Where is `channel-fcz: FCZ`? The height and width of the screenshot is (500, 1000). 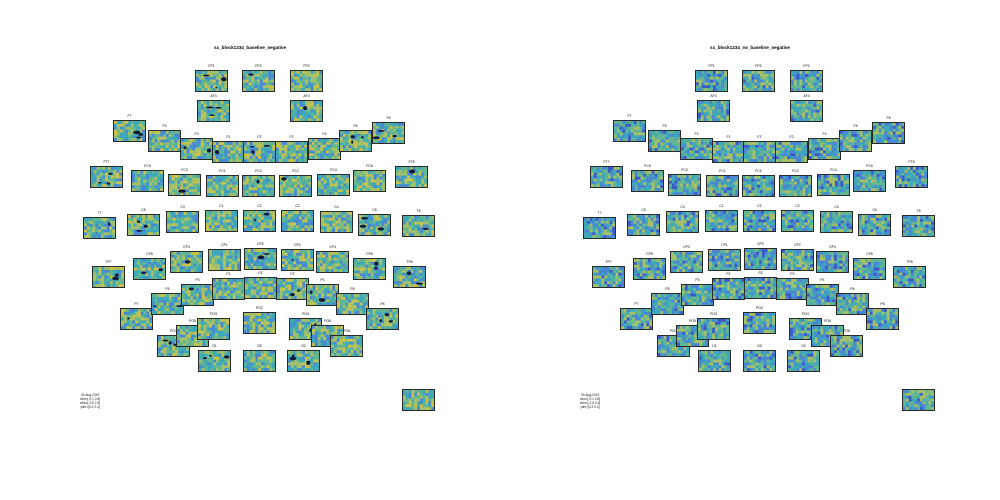 channel-fcz: FCZ is located at coordinates (758, 183).